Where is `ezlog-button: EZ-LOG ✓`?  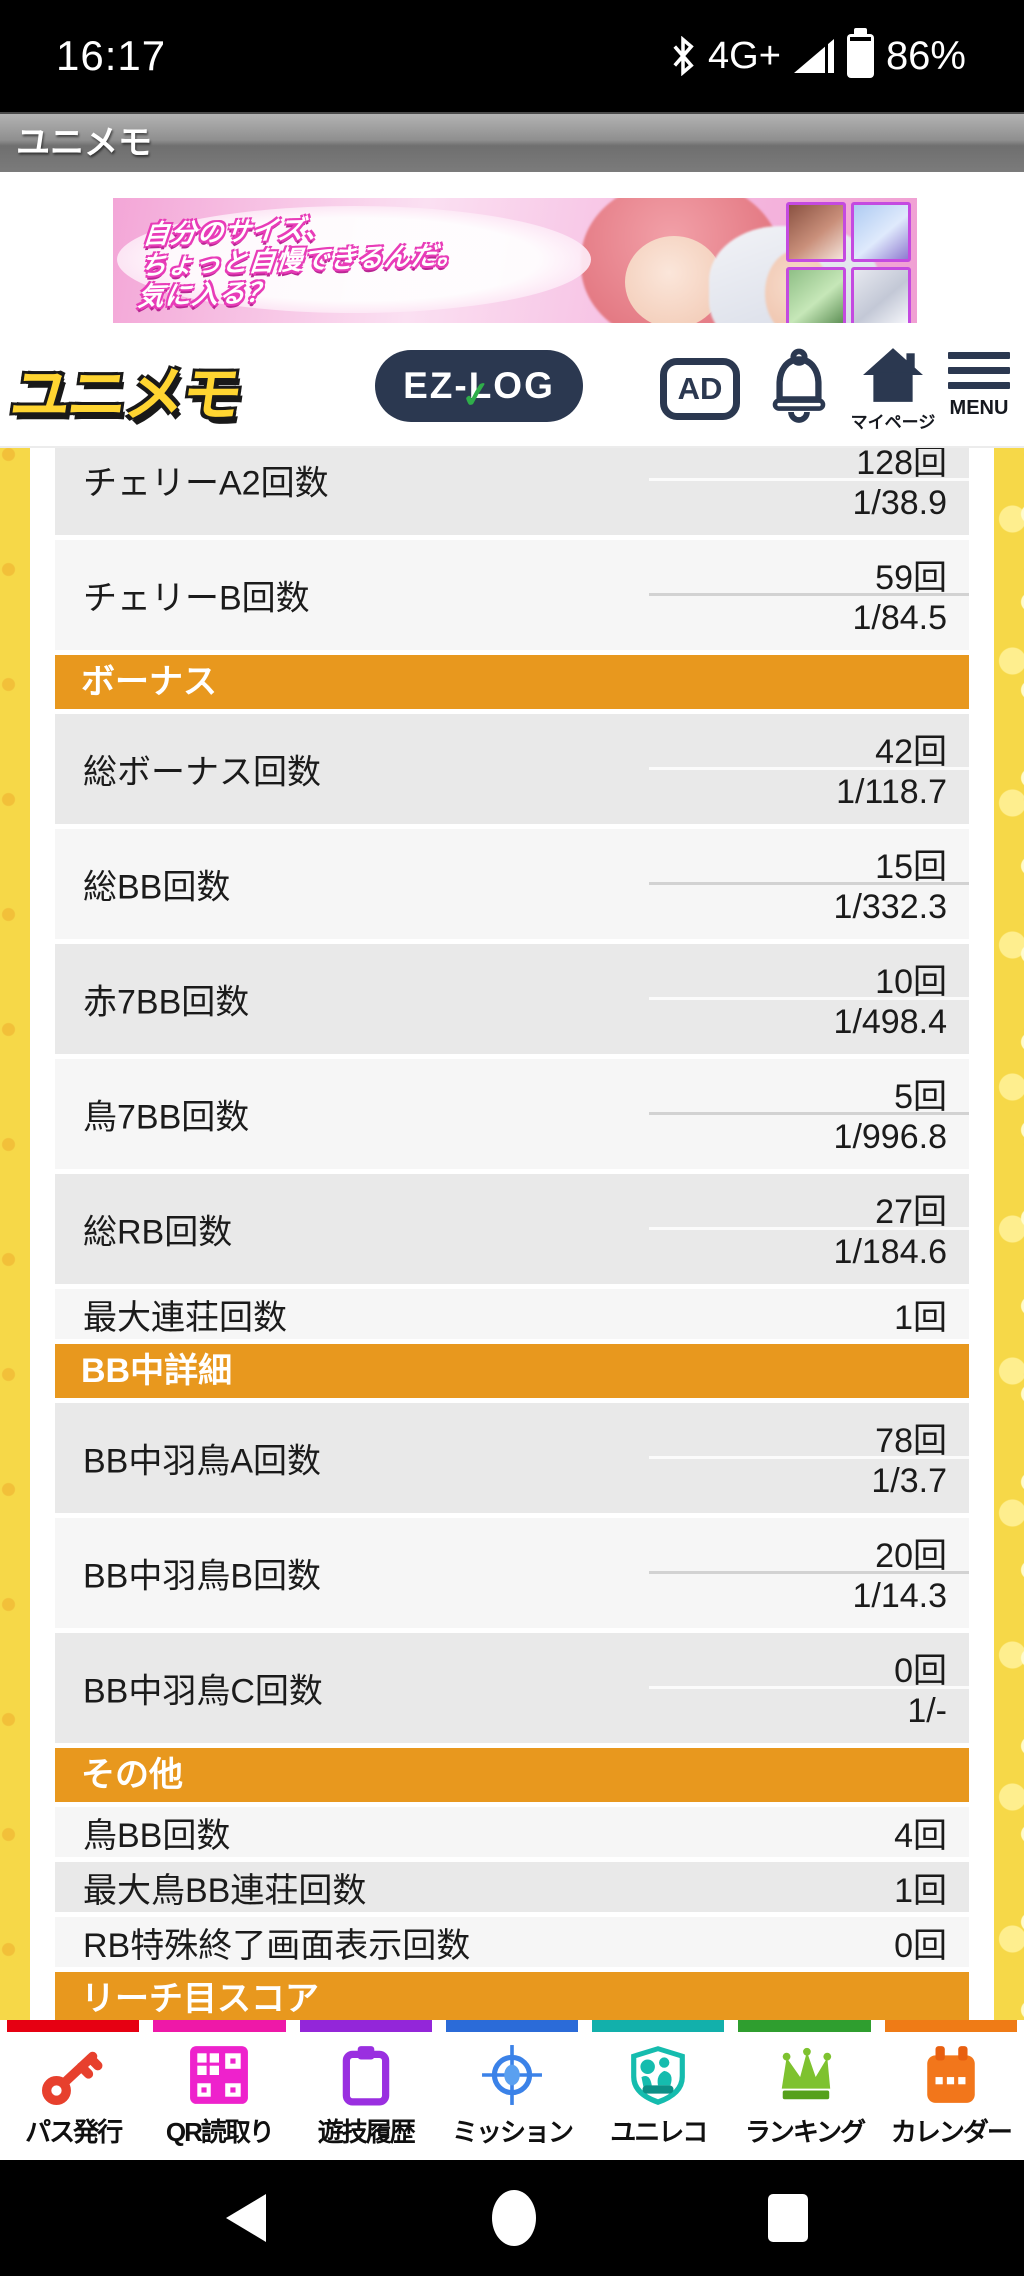
ezlog-button: EZ-LOG ✓ is located at coordinates (479, 386).